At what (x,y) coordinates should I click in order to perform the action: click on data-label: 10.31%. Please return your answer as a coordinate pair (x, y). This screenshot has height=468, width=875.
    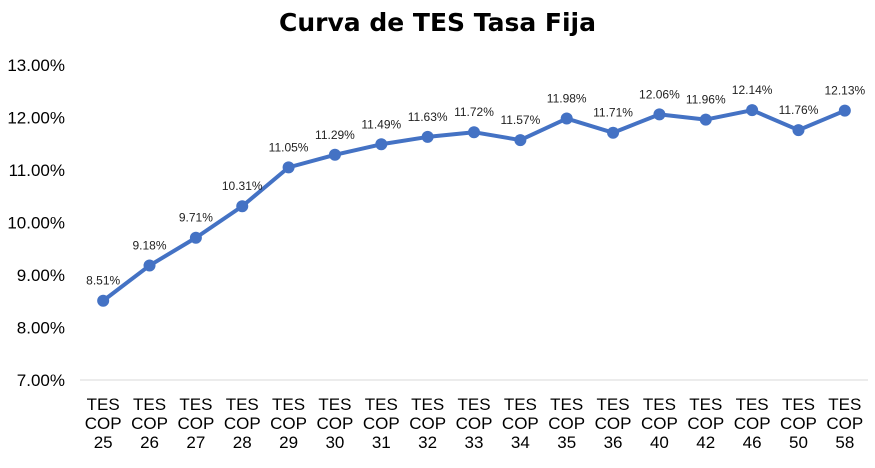
    Looking at the image, I should click on (242, 186).